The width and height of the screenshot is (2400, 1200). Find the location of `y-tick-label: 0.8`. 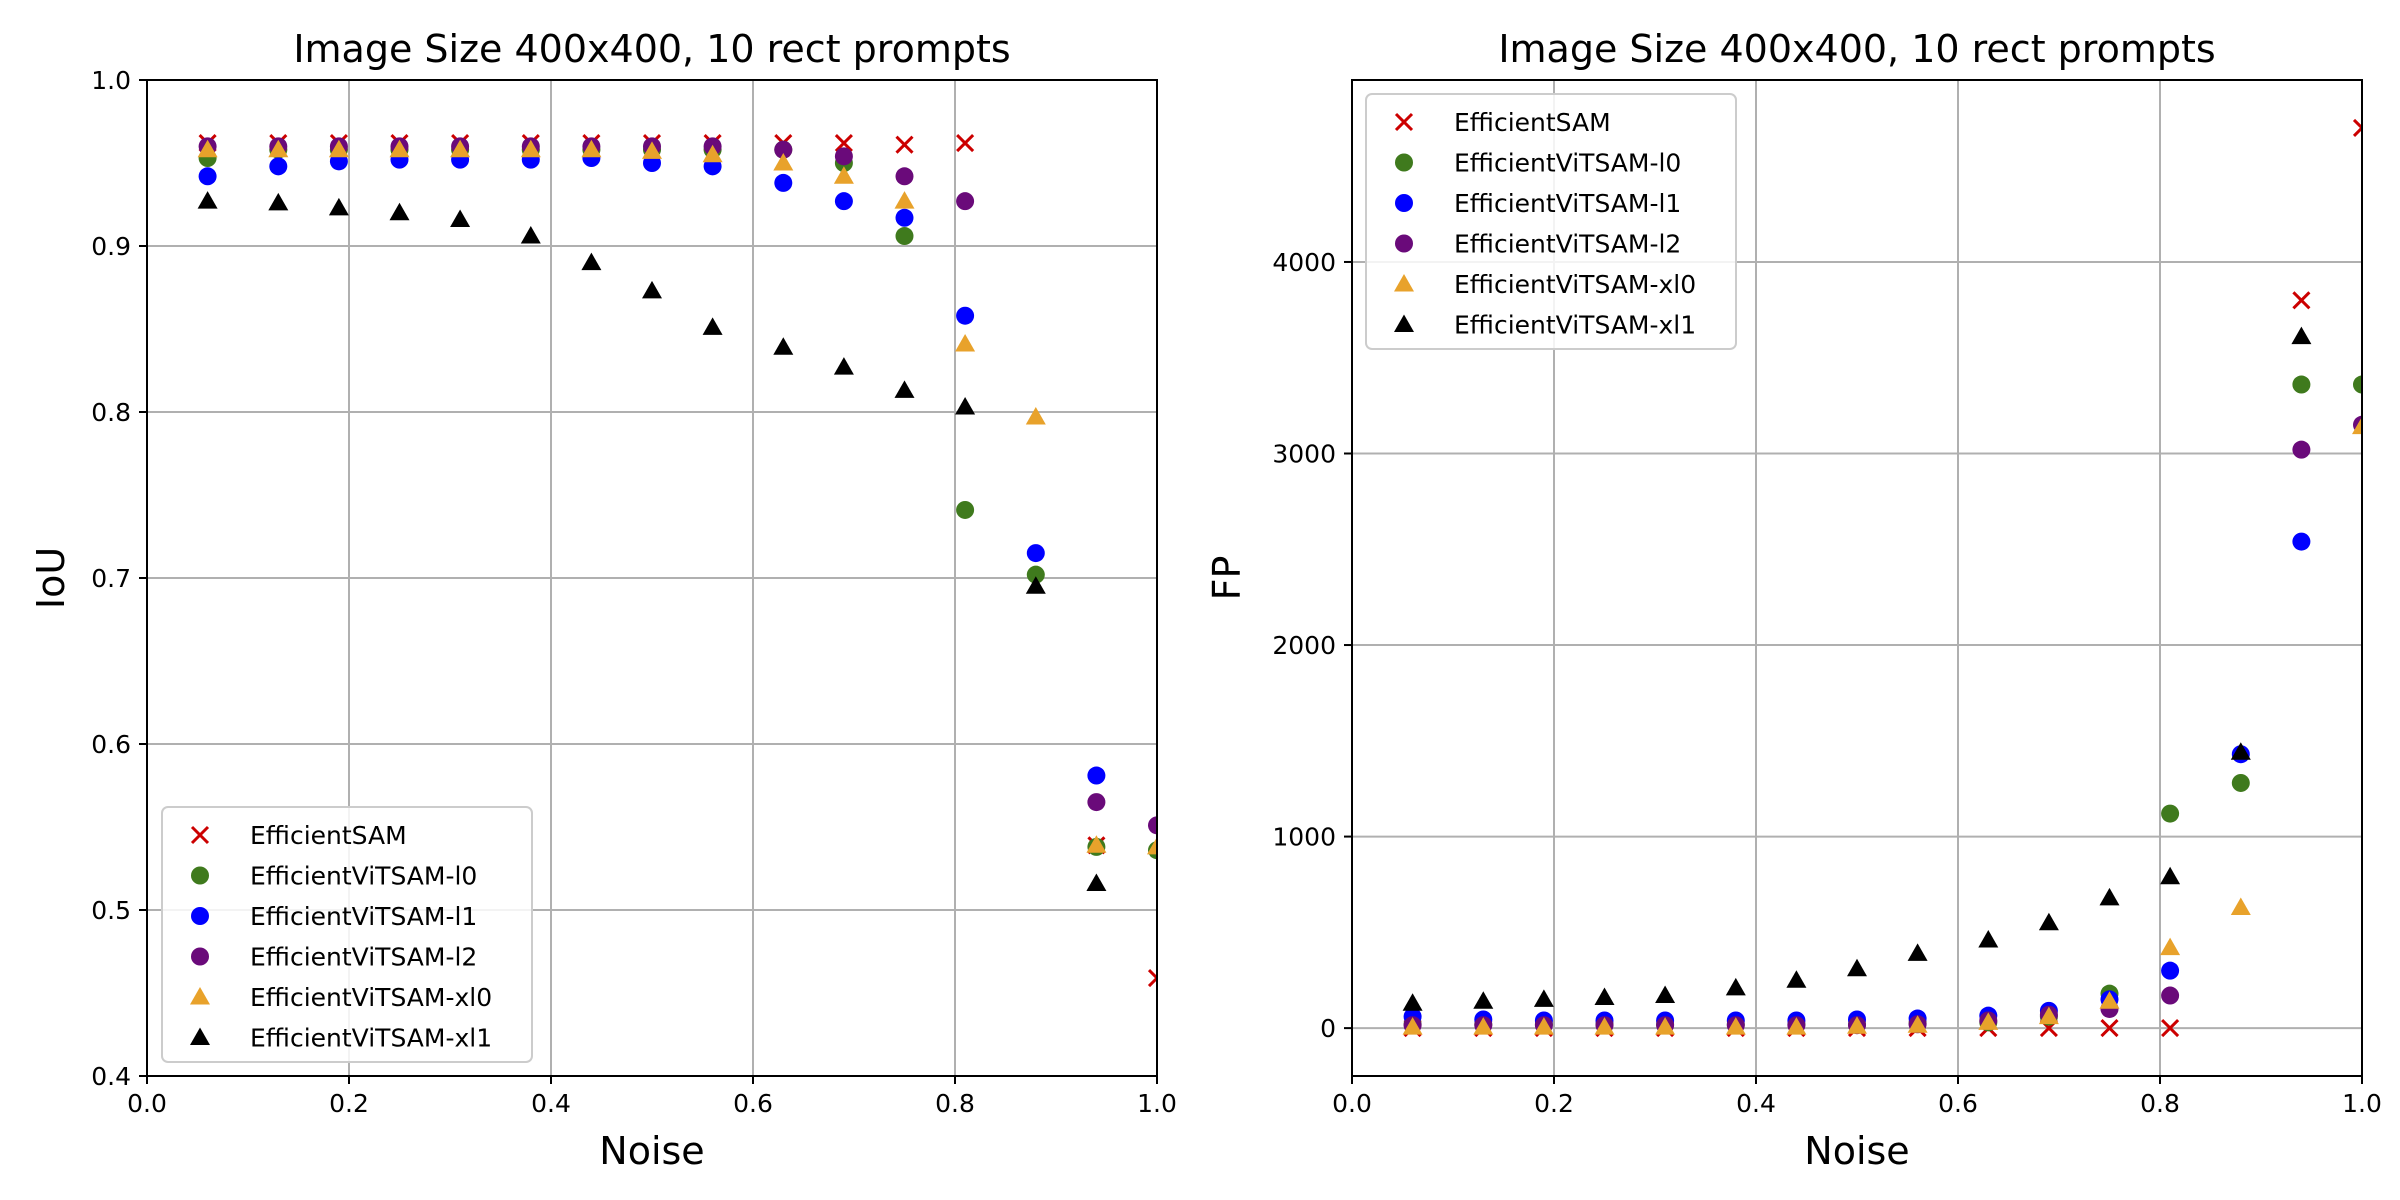

y-tick-label: 0.8 is located at coordinates (111, 412).